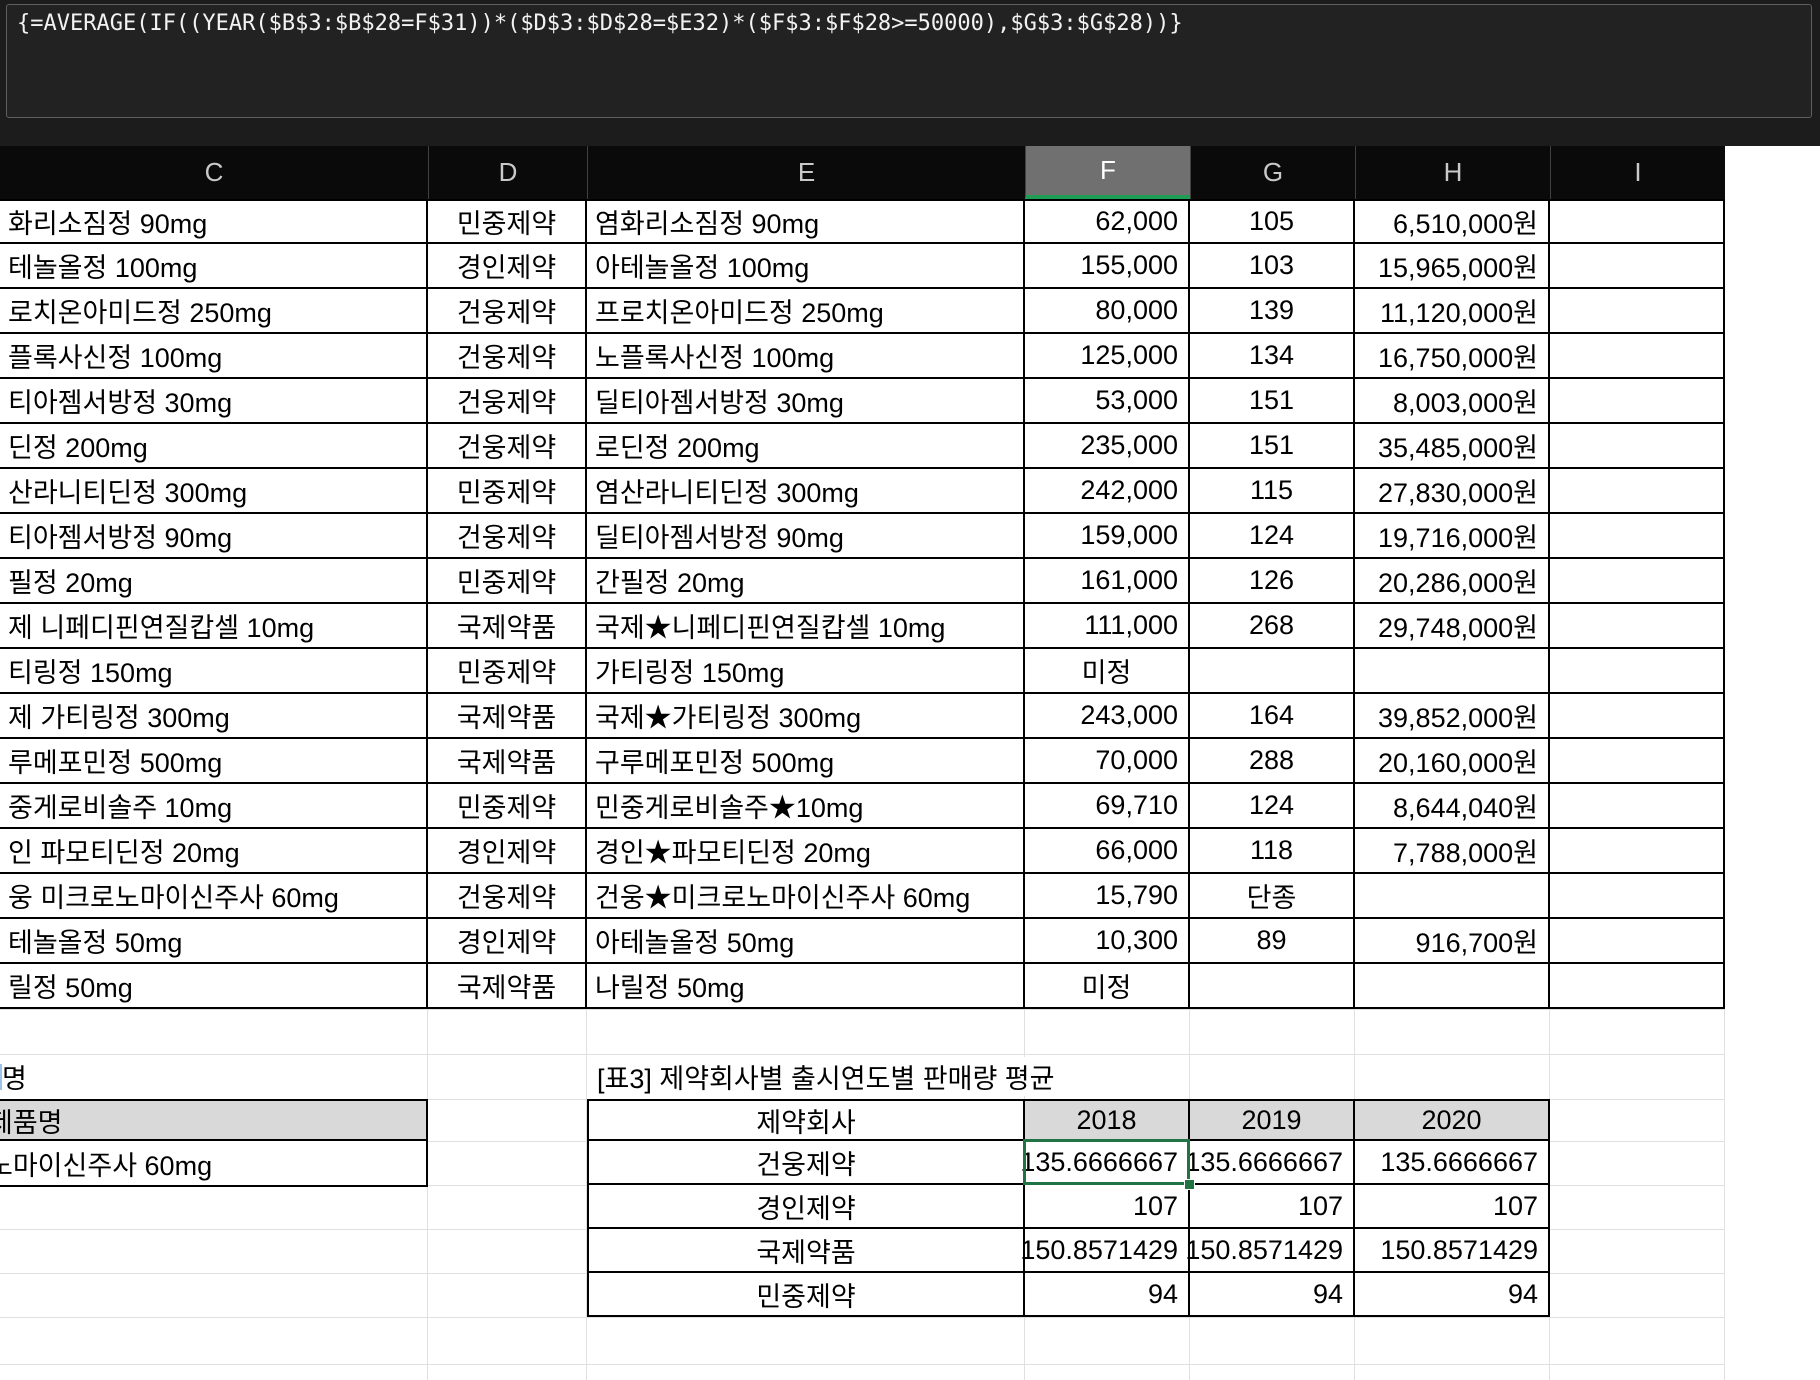 This screenshot has width=1820, height=1380. I want to click on cell-i18, so click(1637, 986).